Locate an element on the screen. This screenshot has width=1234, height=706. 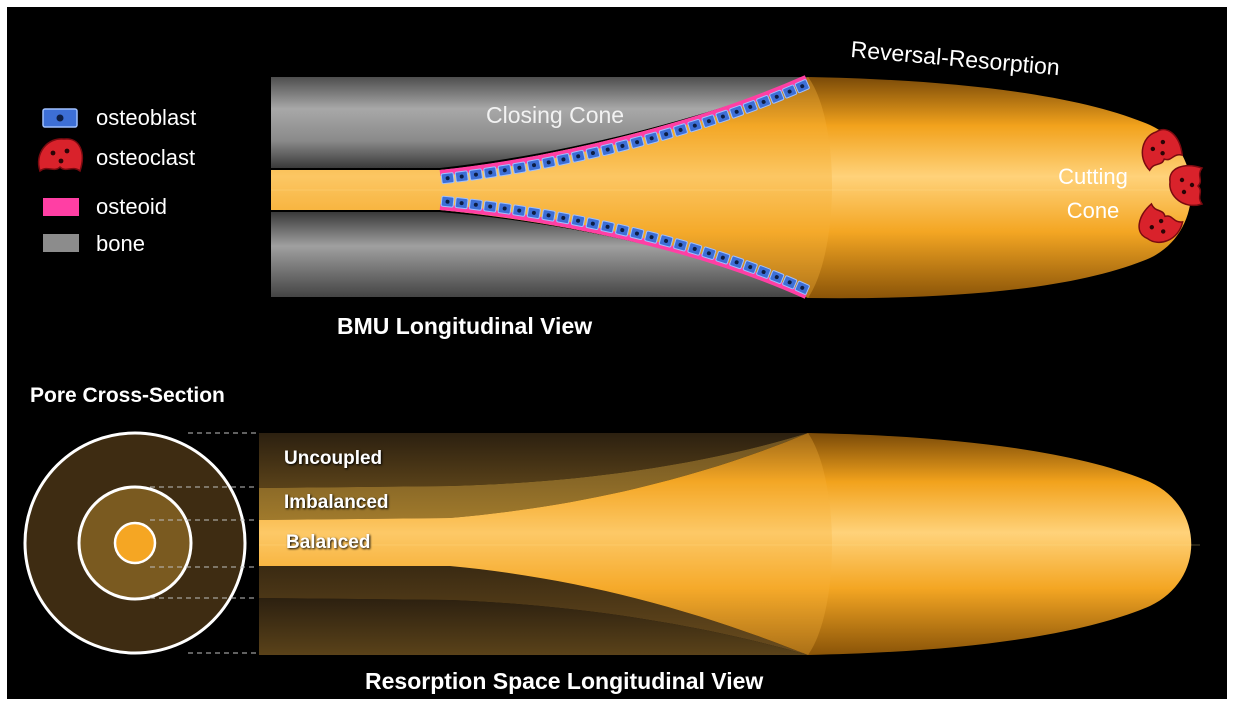
bmu-longitudinal-title: BMU Longitudinal View is located at coordinates (465, 326).